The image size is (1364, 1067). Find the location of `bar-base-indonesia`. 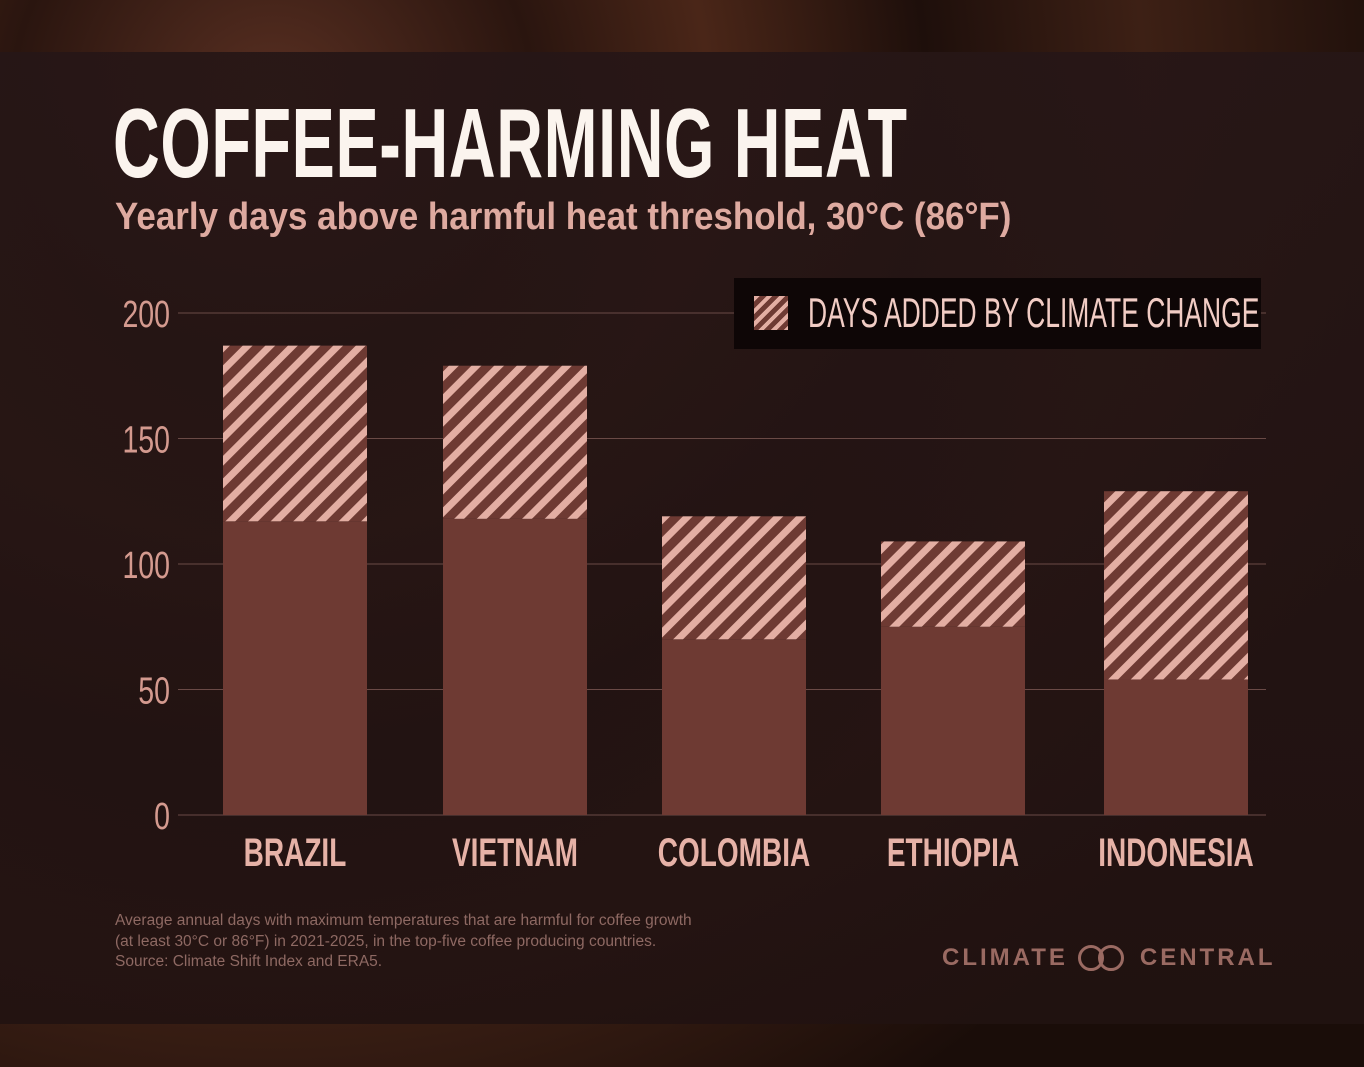

bar-base-indonesia is located at coordinates (1176, 747).